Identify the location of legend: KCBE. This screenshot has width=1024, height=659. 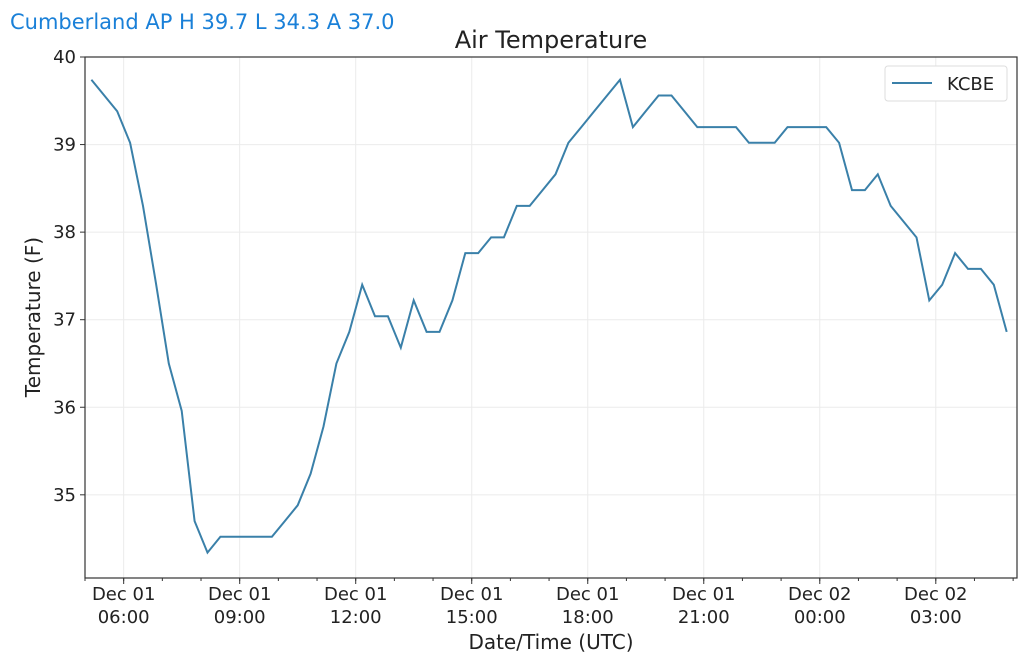
(946, 83).